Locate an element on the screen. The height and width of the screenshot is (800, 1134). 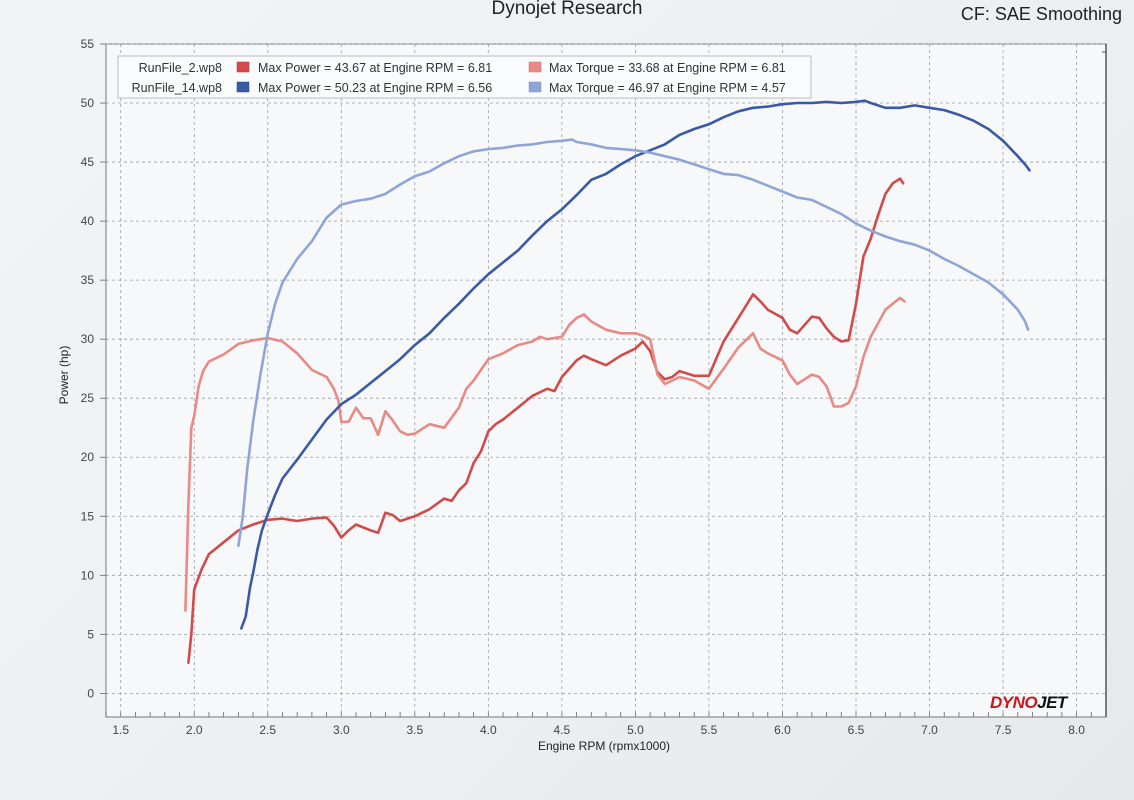
y-tick-label: 25 is located at coordinates (88, 398).